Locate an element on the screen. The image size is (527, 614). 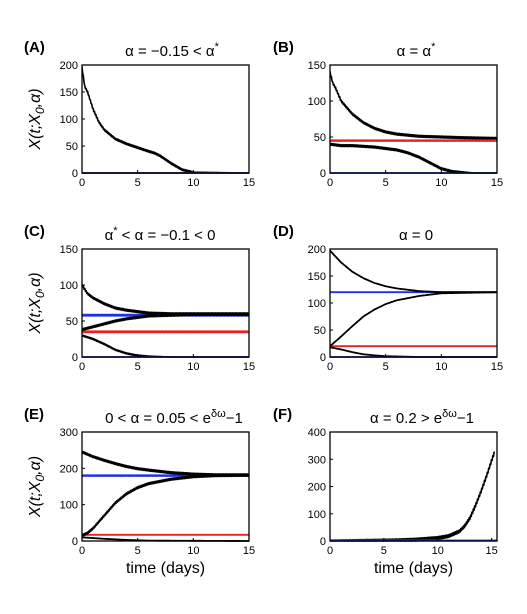
panel-letter: (C) is located at coordinates (34, 231).